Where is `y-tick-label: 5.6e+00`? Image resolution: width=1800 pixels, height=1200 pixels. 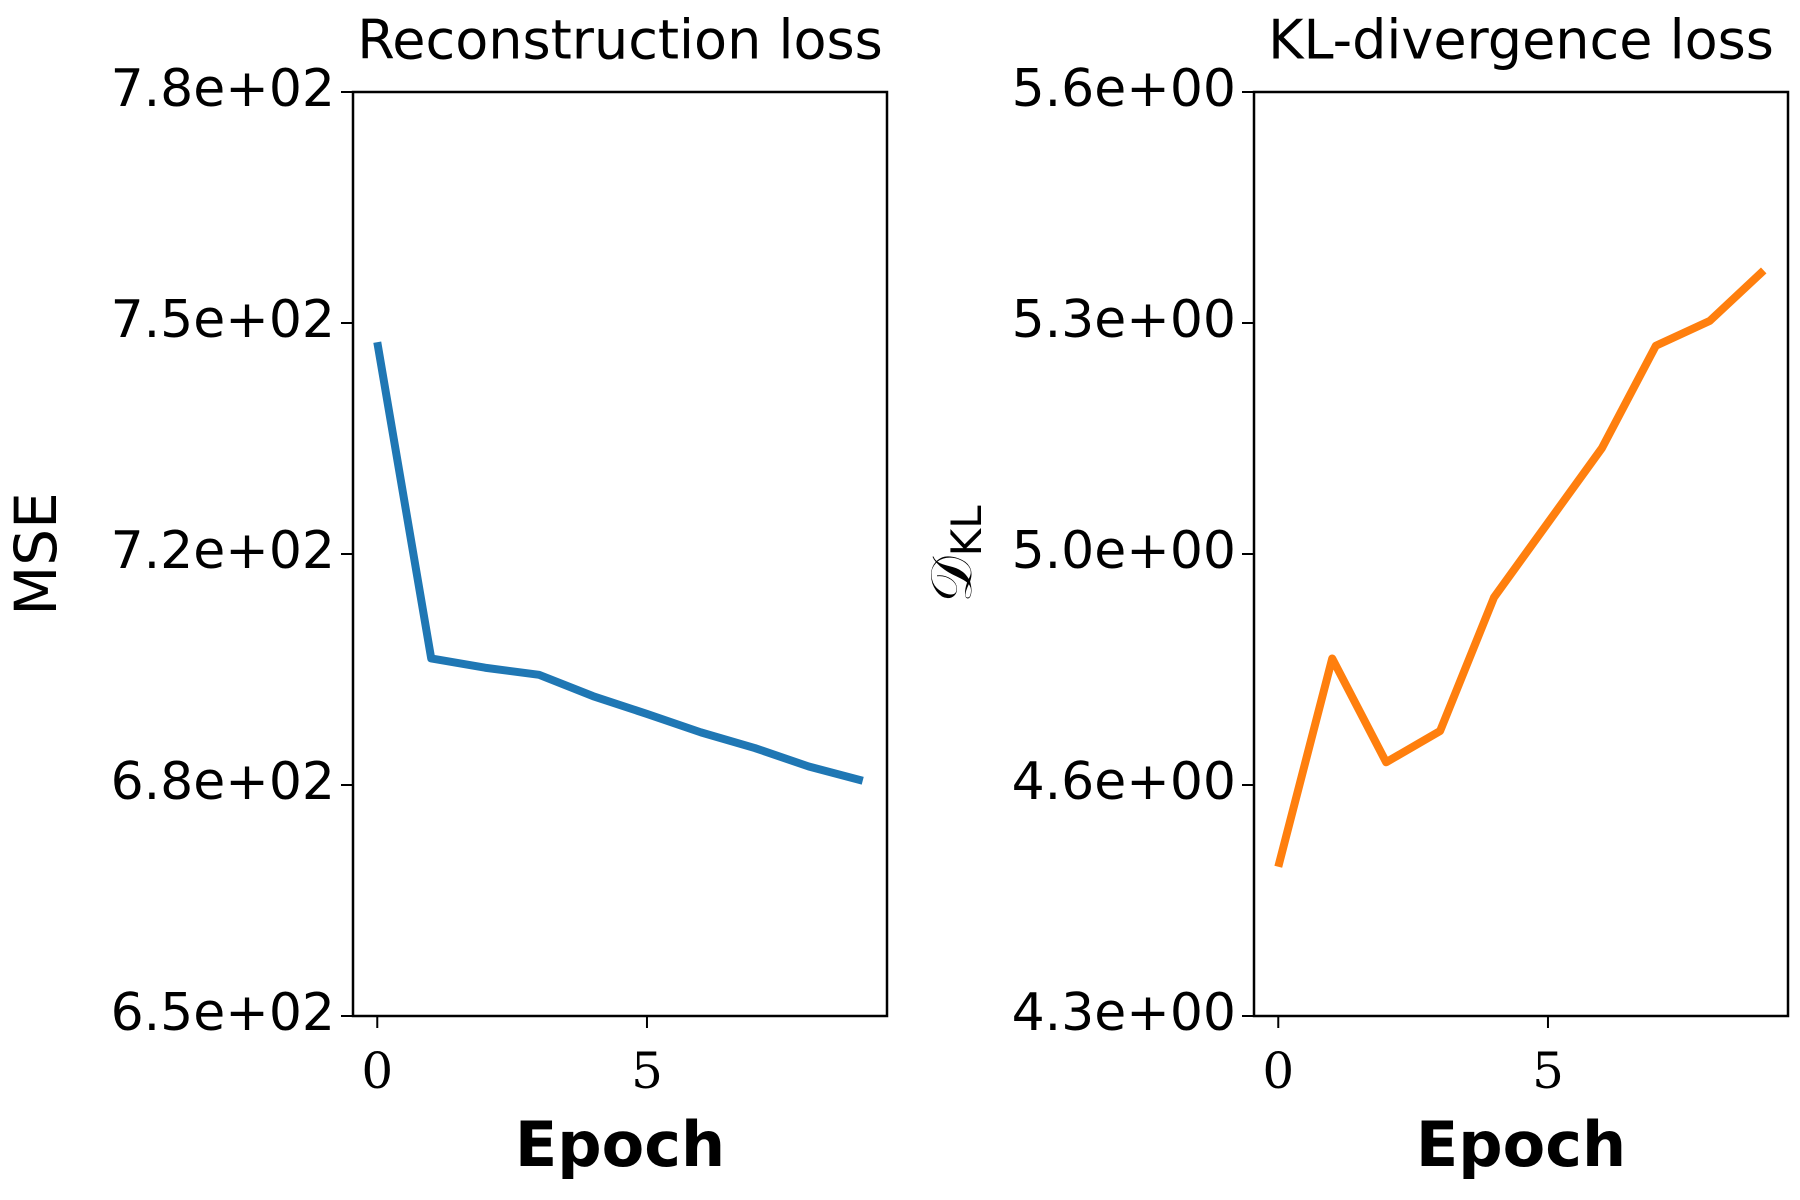 y-tick-label: 5.6e+00 is located at coordinates (1124, 89).